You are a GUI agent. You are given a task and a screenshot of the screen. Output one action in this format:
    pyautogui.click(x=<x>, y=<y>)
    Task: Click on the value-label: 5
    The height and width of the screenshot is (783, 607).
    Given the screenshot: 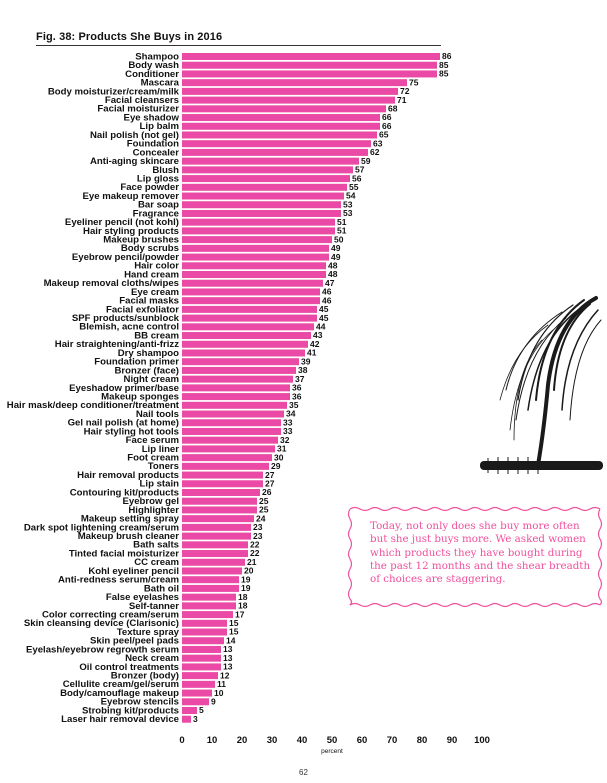 What is the action you would take?
    pyautogui.click(x=201, y=710)
    